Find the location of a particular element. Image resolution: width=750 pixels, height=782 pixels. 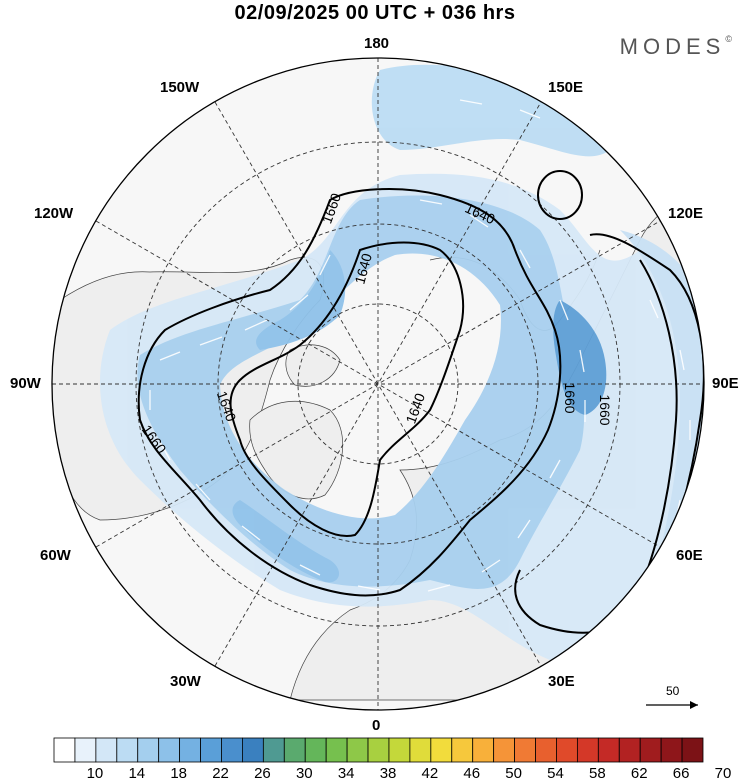

colorbar-label: 62 is located at coordinates (639, 773).